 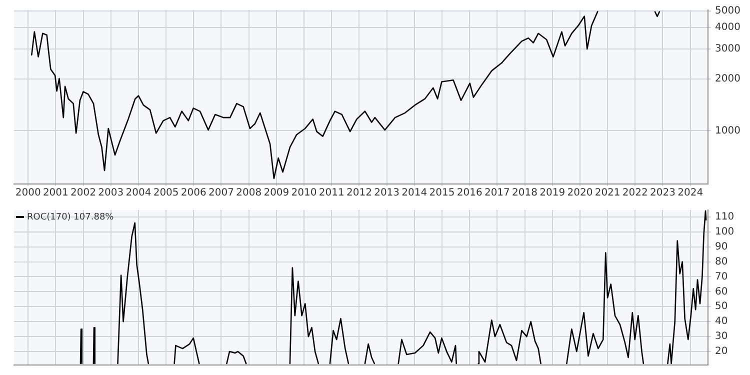 I want to click on y-tick-label: 30, so click(x=721, y=336).